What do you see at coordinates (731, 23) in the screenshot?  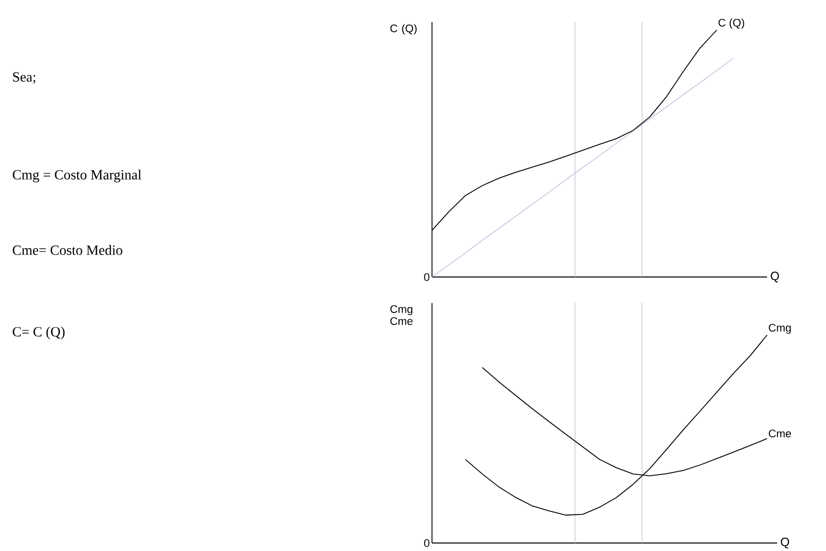 I see `series-label: C (Q)` at bounding box center [731, 23].